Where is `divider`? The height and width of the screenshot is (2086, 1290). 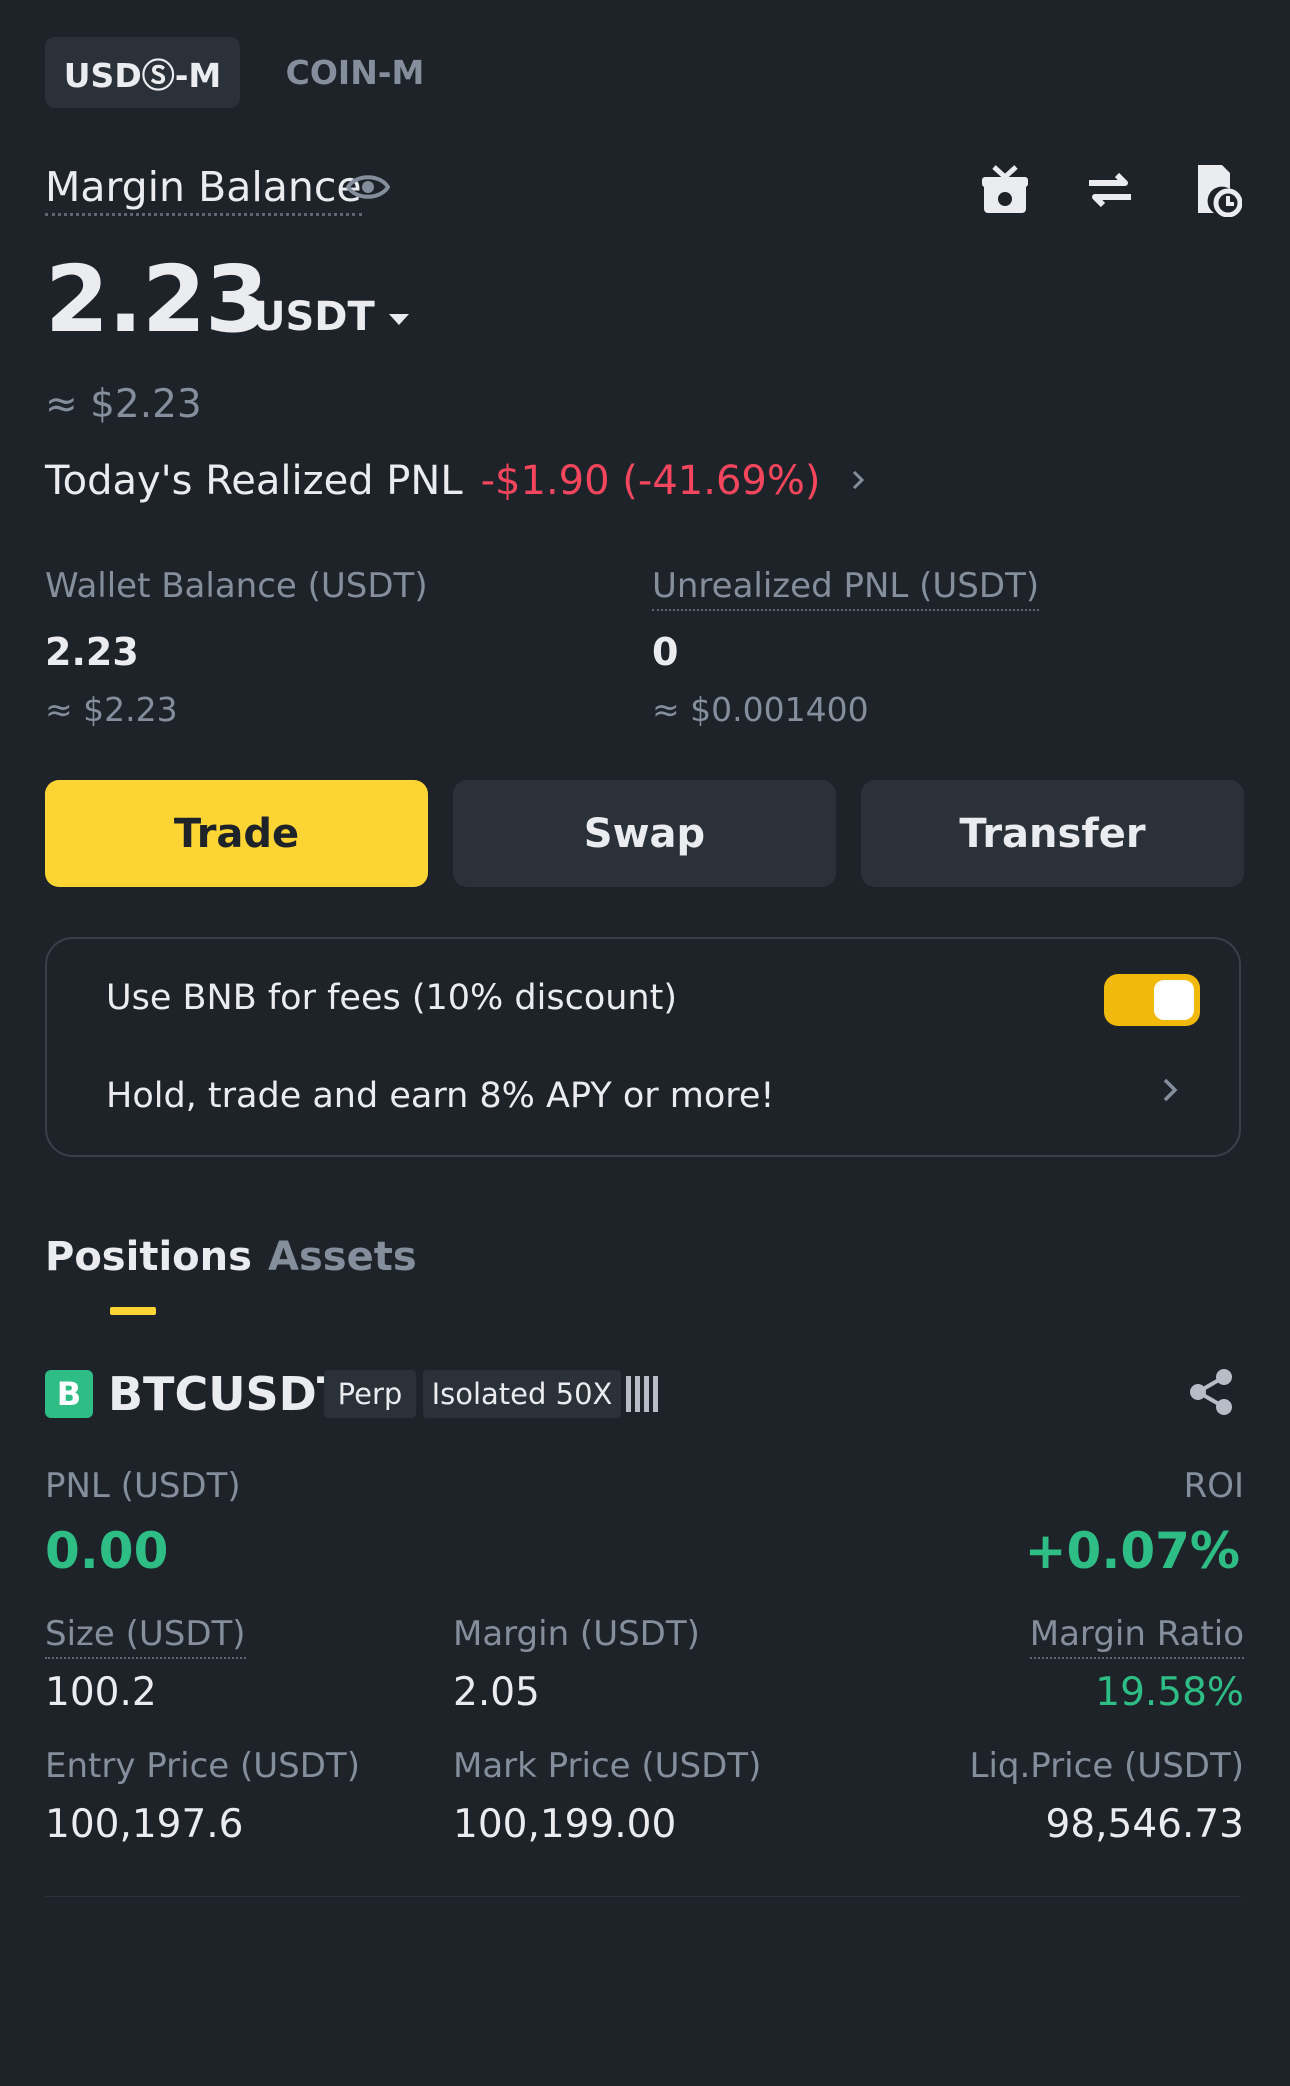 divider is located at coordinates (643, 1896).